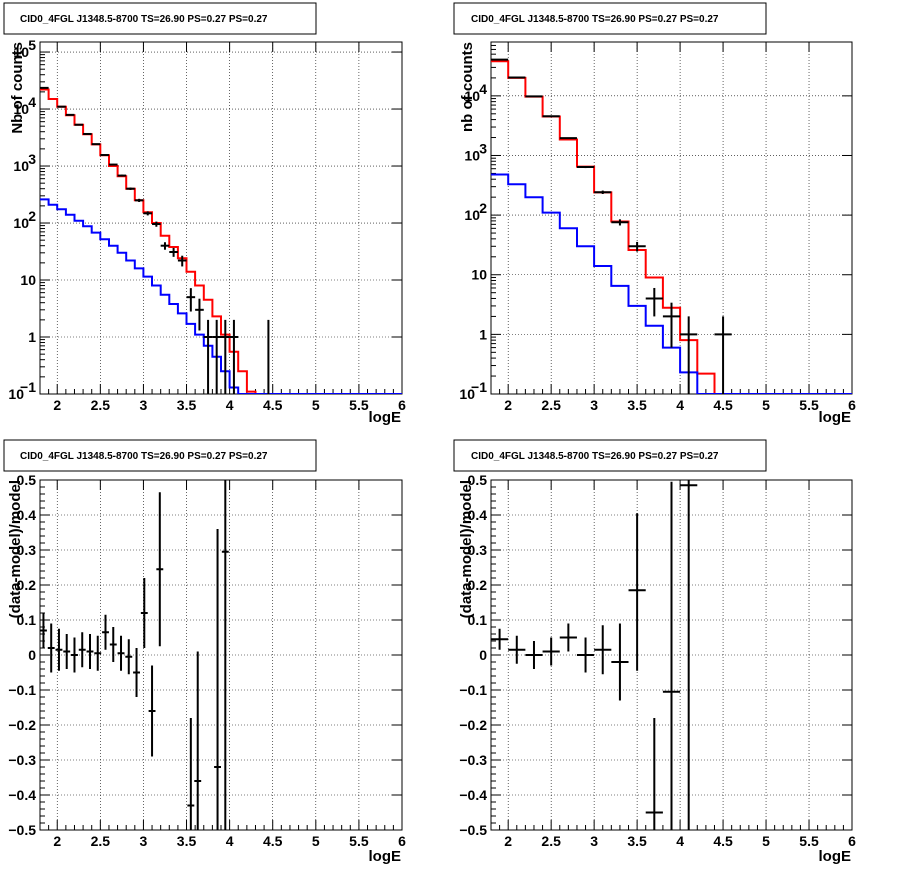 This screenshot has width=898, height=875. Describe the element at coordinates (32, 45) in the screenshot. I see `y-tick-exponent: 5` at that location.